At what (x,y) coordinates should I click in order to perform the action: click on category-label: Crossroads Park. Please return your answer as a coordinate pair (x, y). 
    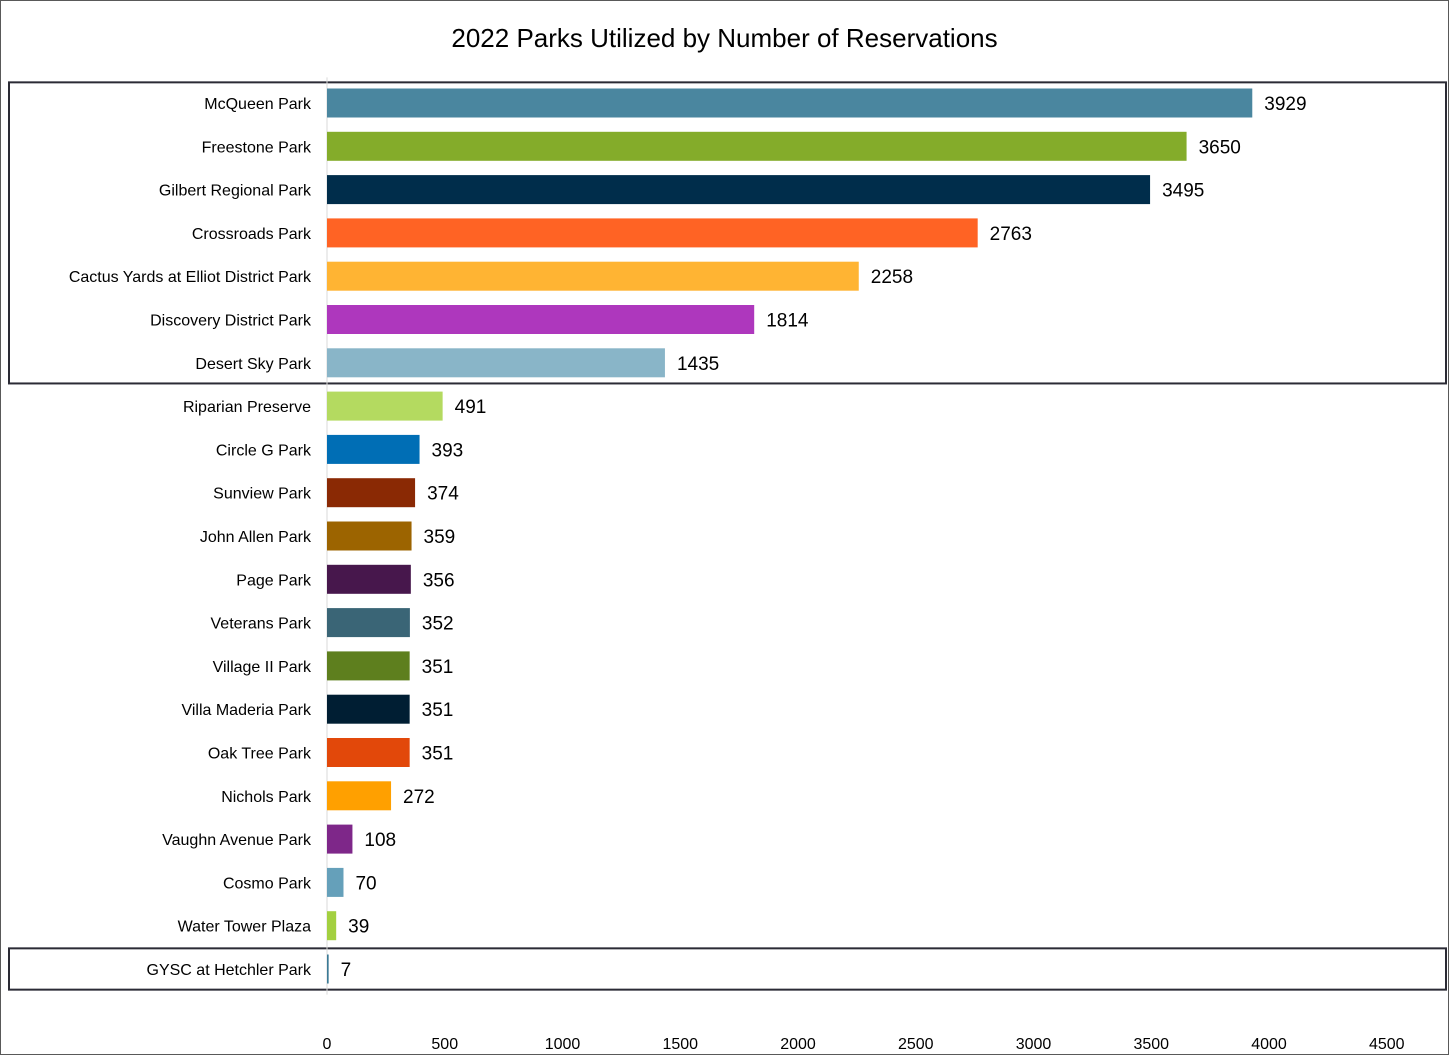
    Looking at the image, I should click on (252, 234).